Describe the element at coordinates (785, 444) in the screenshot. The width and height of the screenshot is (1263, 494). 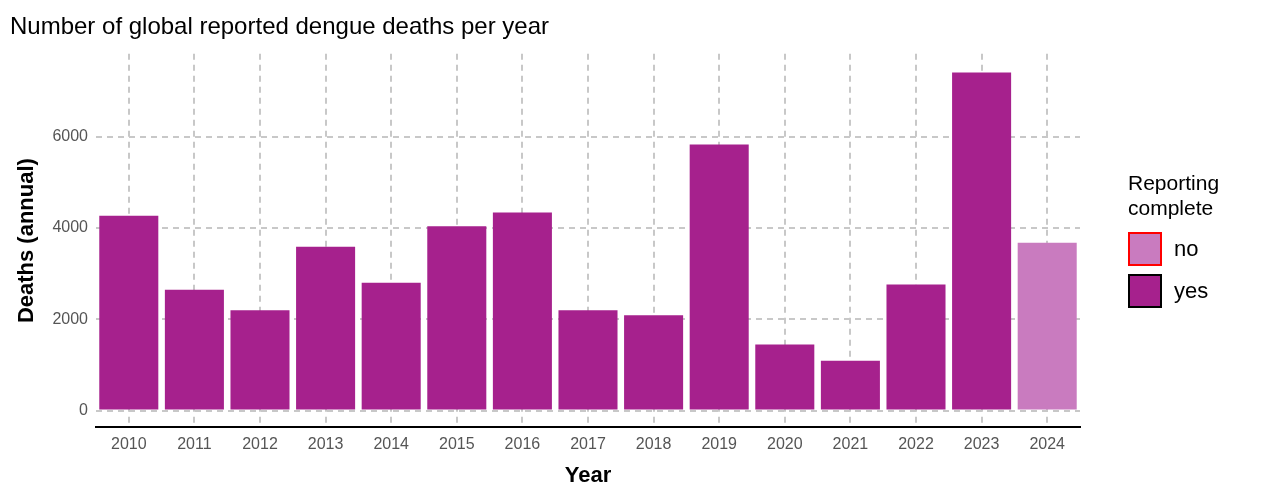
I see `x-tick-label: 2020` at that location.